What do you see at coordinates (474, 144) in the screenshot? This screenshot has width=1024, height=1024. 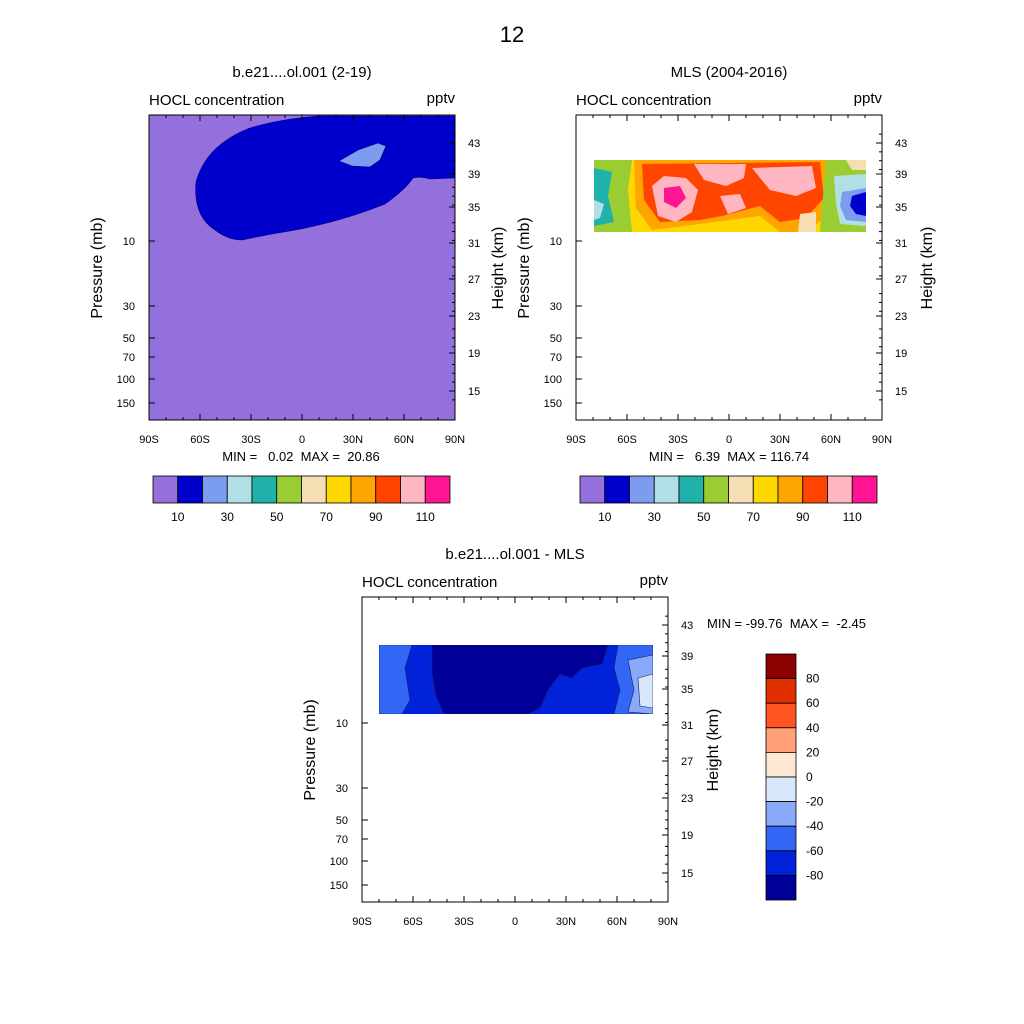 I see `y2-tick-label: 43` at bounding box center [474, 144].